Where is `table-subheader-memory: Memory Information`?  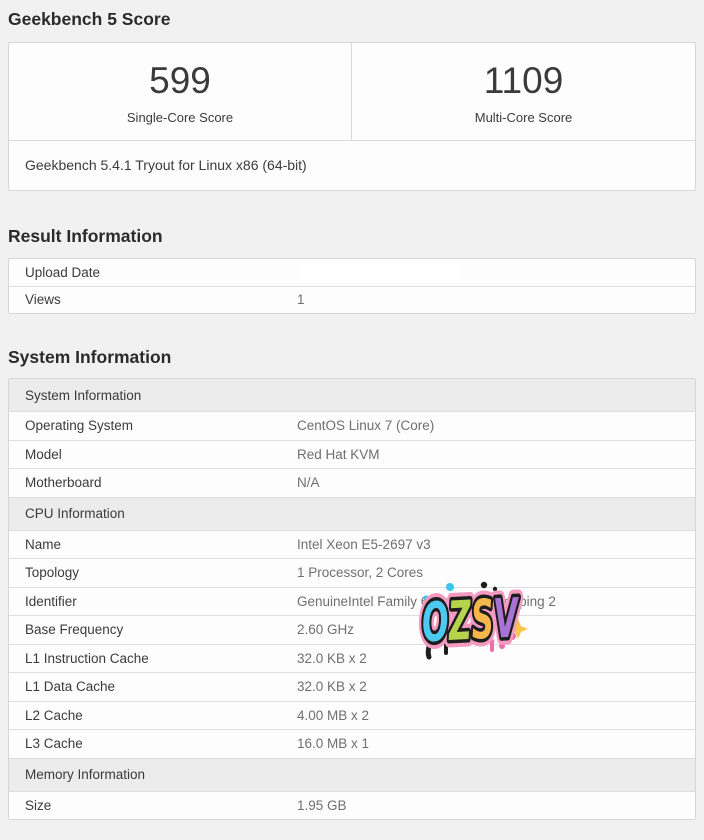 table-subheader-memory: Memory Information is located at coordinates (352, 774).